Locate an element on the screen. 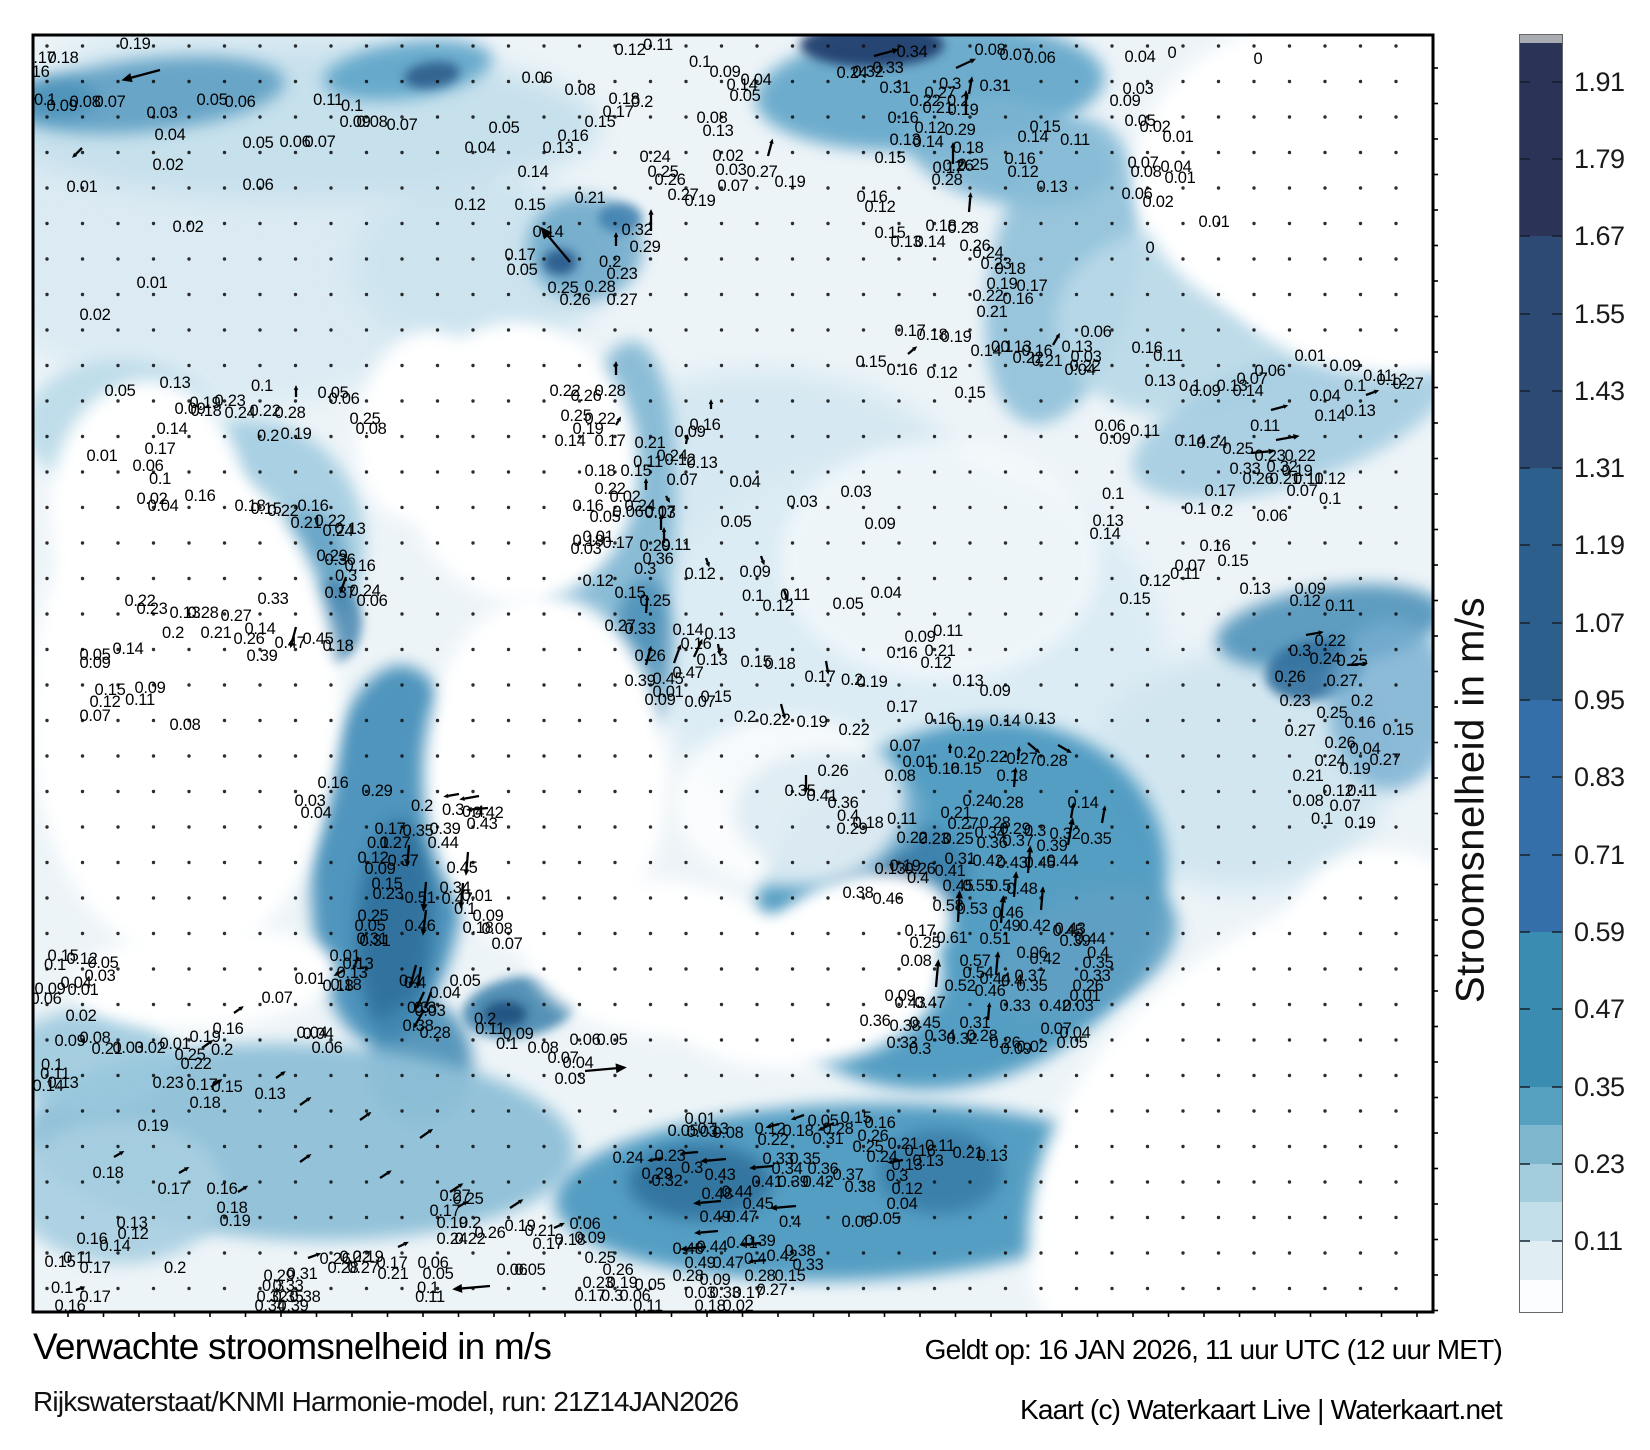 The height and width of the screenshot is (1450, 1650). svg-text: 0.43 is located at coordinates (720, 1175).